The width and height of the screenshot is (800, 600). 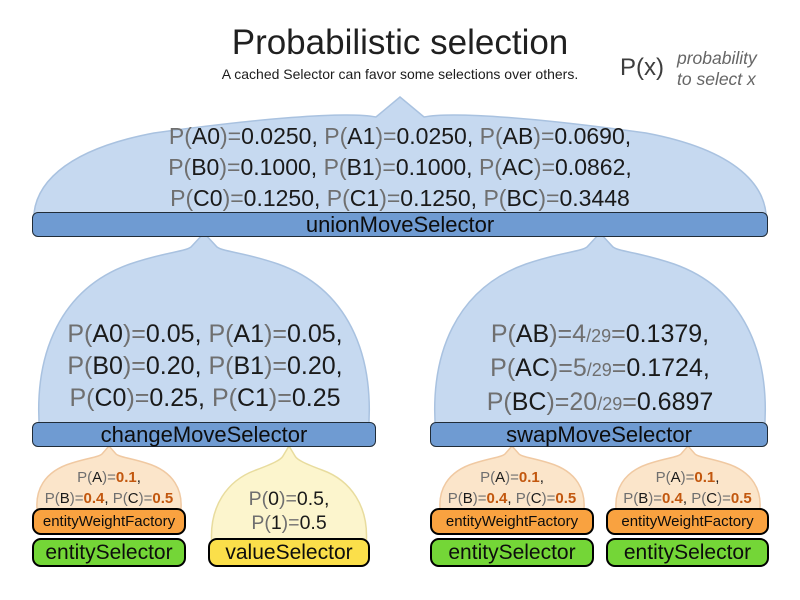 I want to click on legend-description-line1: probability, so click(x=717, y=58).